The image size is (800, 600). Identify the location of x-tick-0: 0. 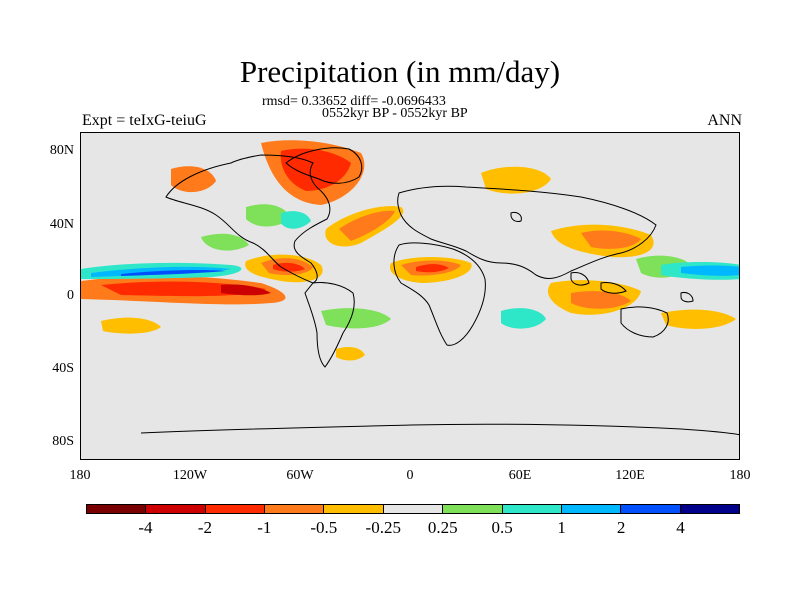
(410, 475).